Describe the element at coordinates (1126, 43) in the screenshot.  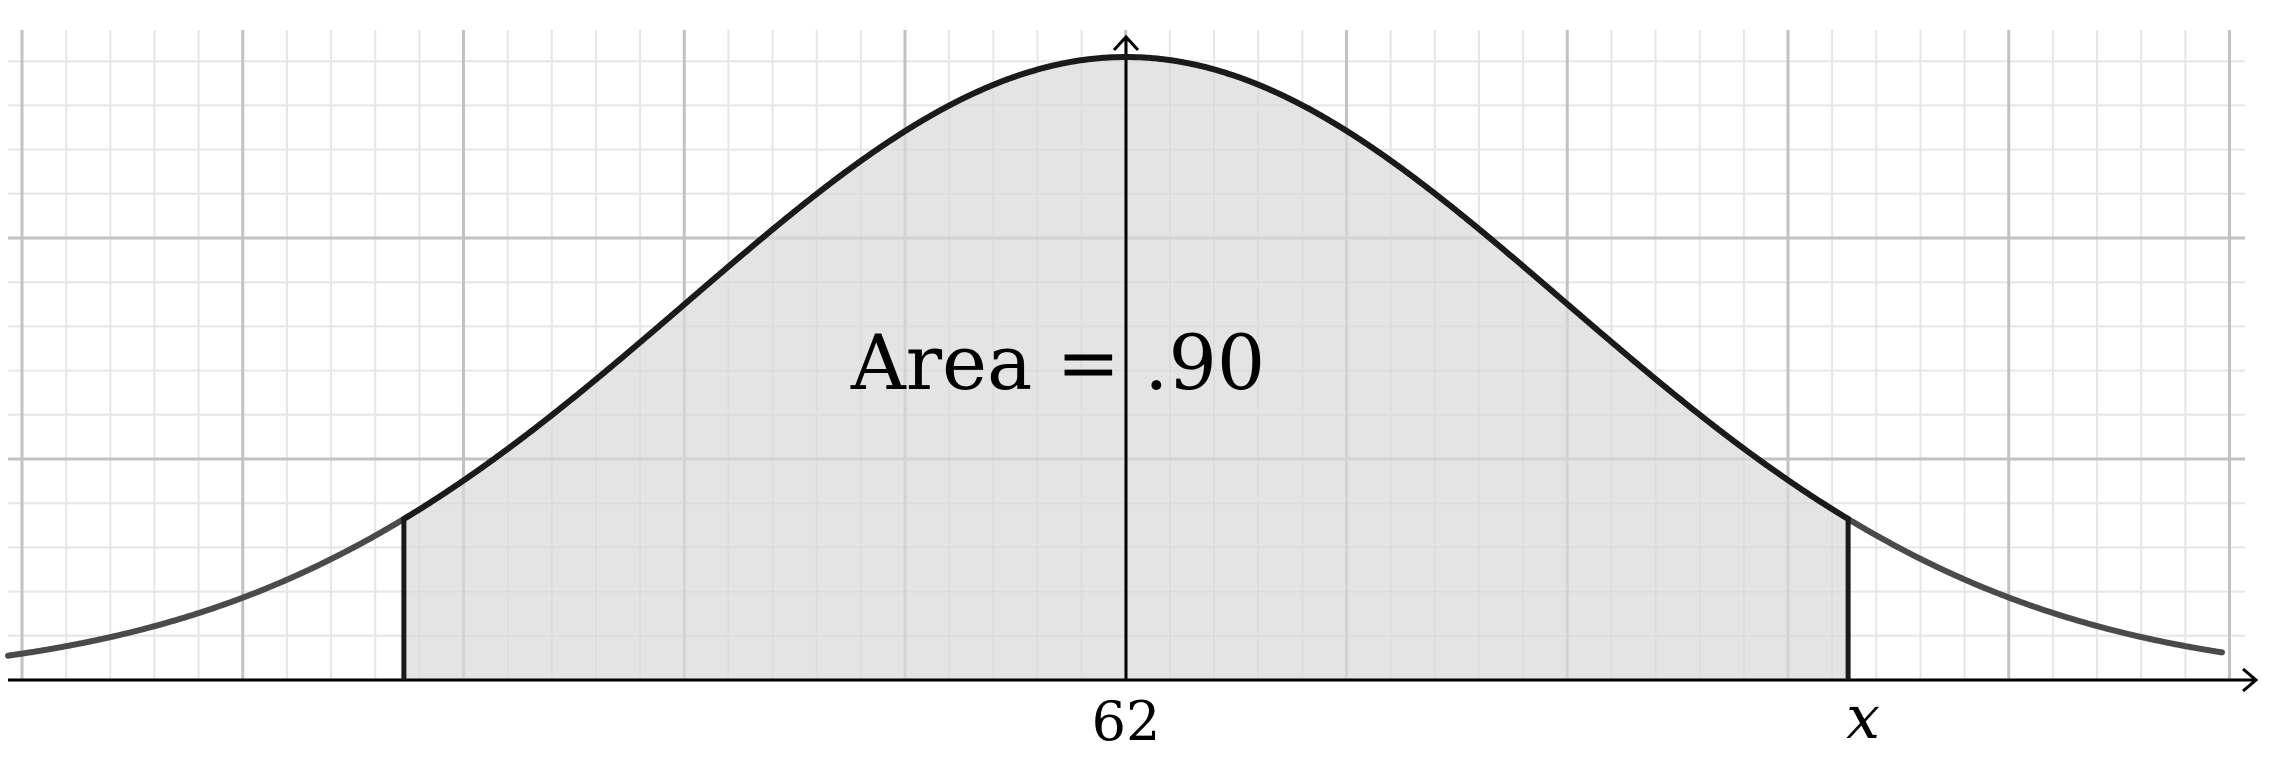
I see `y-axis-arrowhead` at that location.